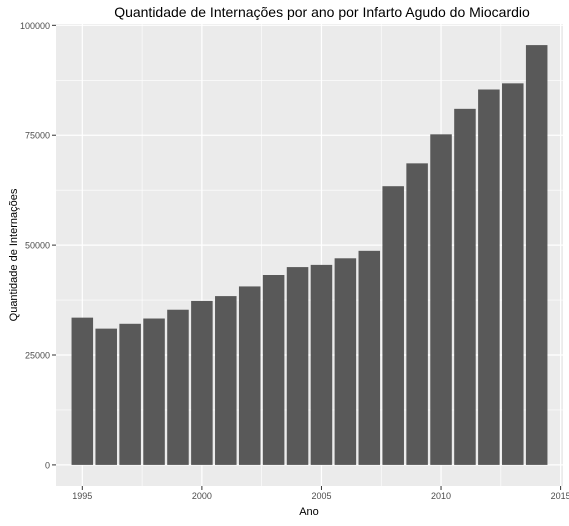 The height and width of the screenshot is (526, 569). What do you see at coordinates (35, 26) in the screenshot?
I see `y-tick-label: 100000` at bounding box center [35, 26].